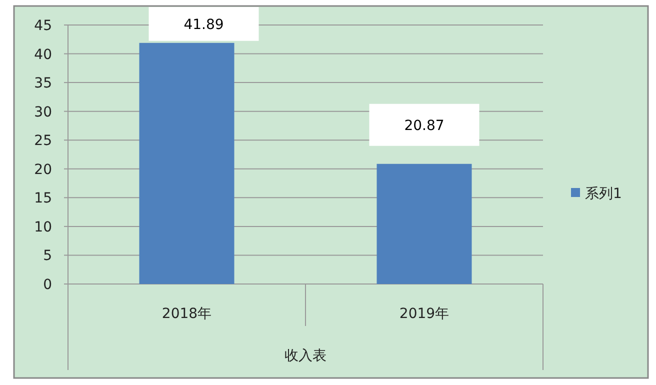 This screenshot has height=385, width=656. I want to click on y-tick-label: 5, so click(47, 256).